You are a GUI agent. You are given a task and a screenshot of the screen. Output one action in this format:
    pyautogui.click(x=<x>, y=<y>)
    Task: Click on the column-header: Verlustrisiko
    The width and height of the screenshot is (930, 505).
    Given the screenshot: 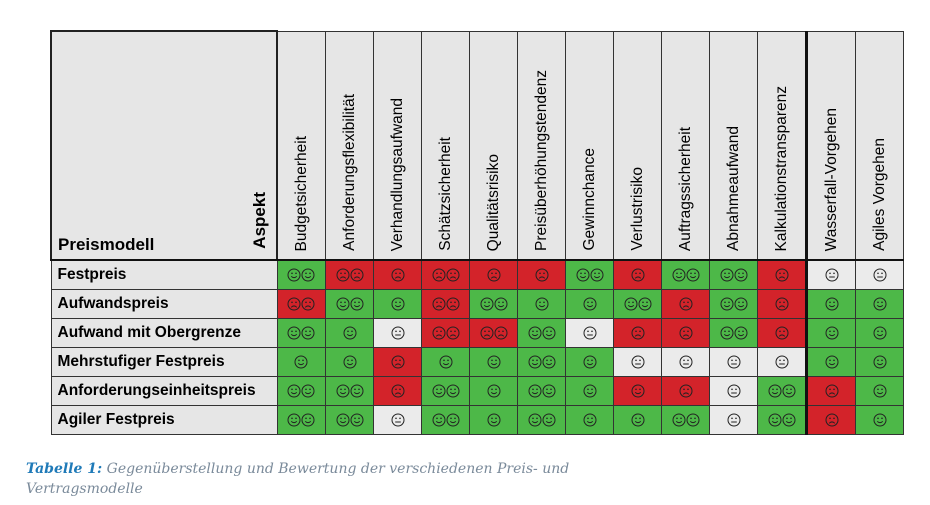 What is the action you would take?
    pyautogui.click(x=637, y=145)
    